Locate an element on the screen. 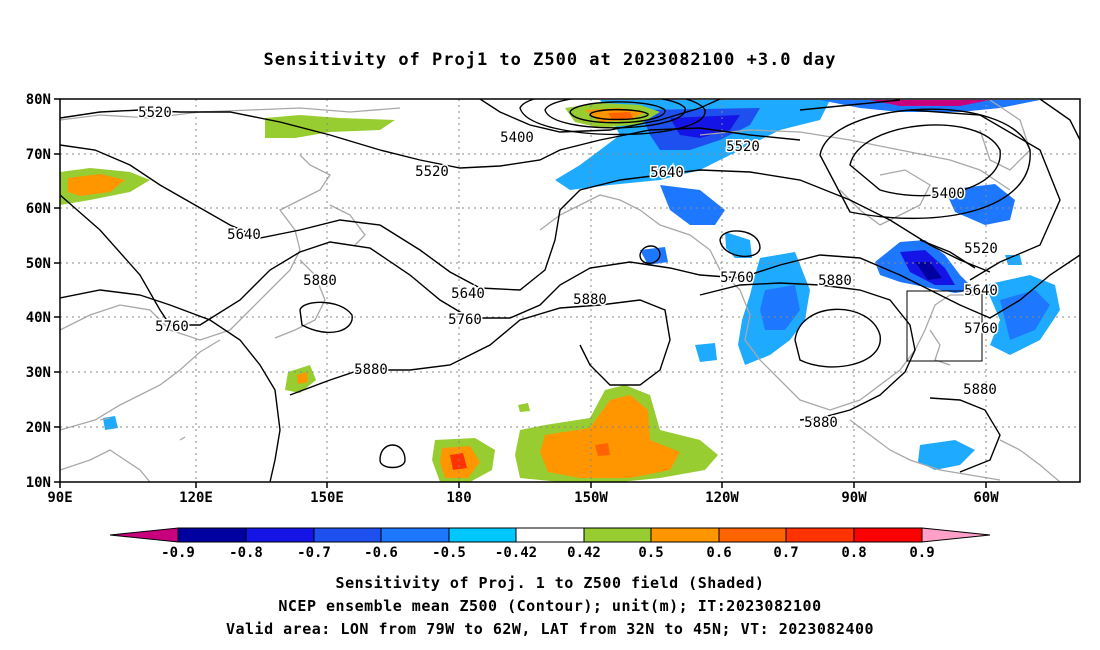 The width and height of the screenshot is (1100, 650). coast-se-asia is located at coordinates (105, 465).